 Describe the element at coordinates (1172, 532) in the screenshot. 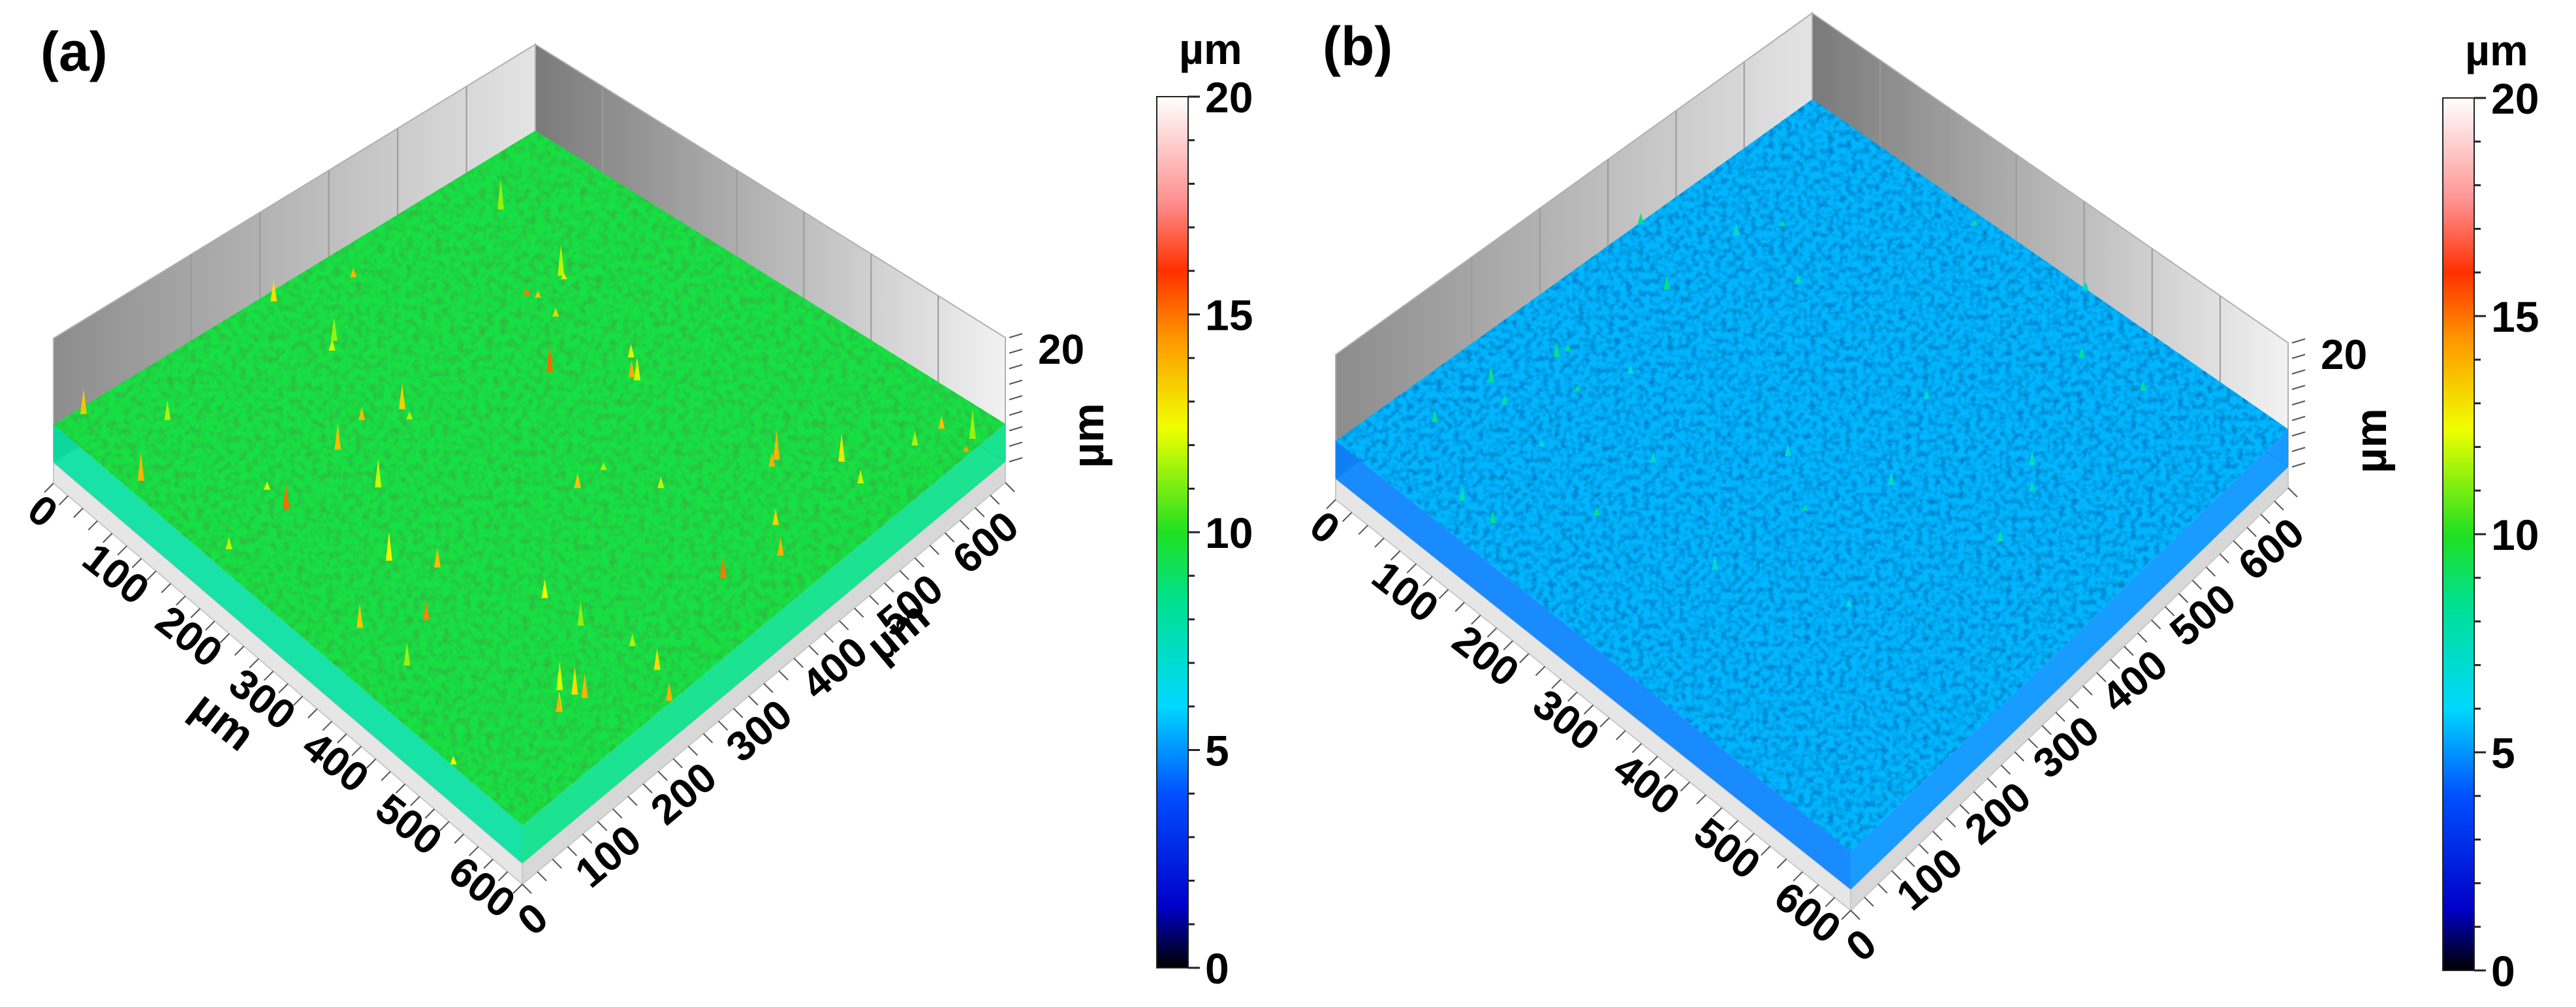

I see `colorbar-scale` at that location.